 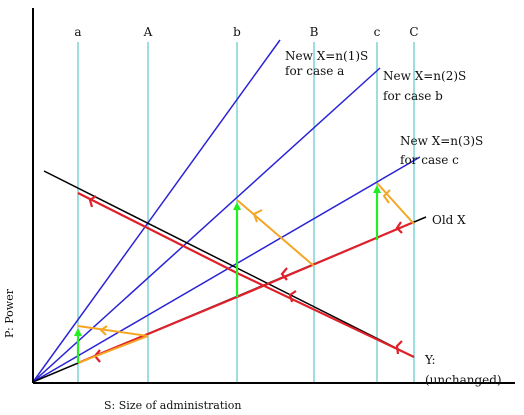 I want to click on y-line-label-line2: (unchanged), so click(x=463, y=380).